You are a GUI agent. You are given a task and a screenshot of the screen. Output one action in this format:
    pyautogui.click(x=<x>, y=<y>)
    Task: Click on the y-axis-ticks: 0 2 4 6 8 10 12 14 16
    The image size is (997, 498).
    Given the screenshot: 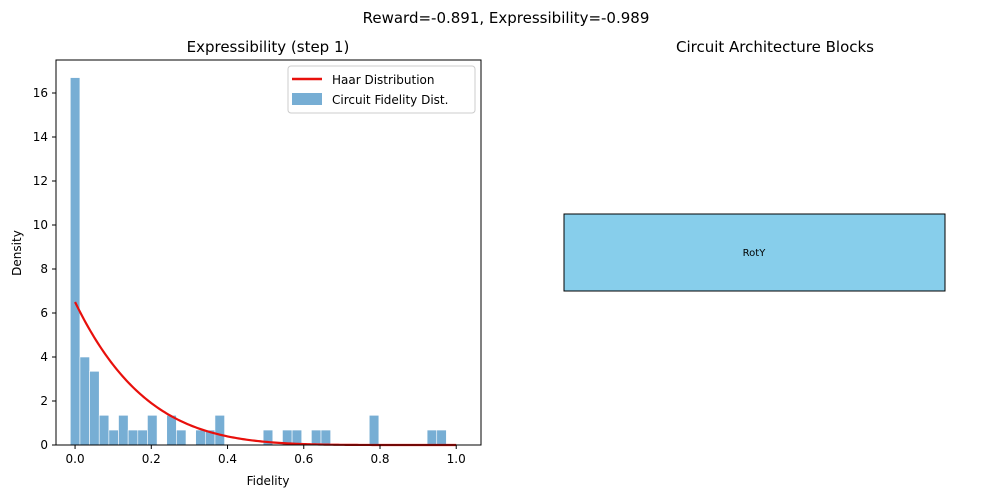 What is the action you would take?
    pyautogui.click(x=44, y=269)
    